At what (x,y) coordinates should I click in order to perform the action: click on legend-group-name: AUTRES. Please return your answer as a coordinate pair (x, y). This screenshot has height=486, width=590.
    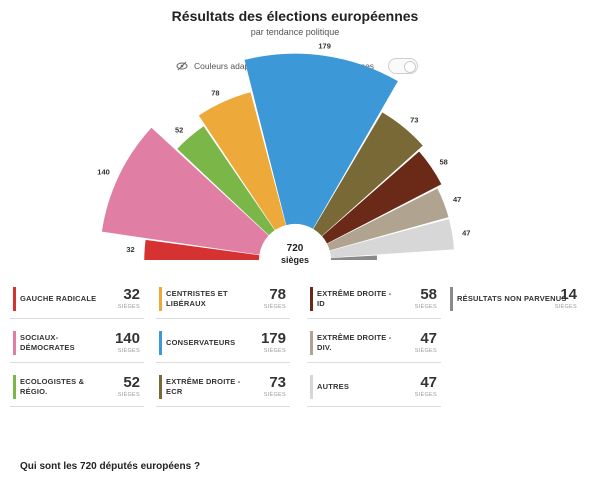
    Looking at the image, I should click on (333, 386).